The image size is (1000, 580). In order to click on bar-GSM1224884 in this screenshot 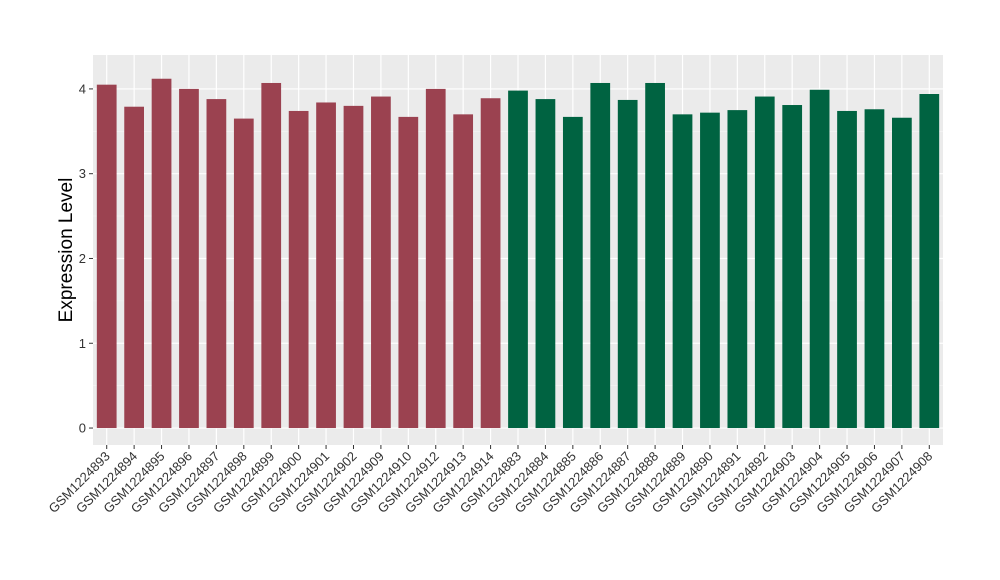, I will do `click(545, 264)`.